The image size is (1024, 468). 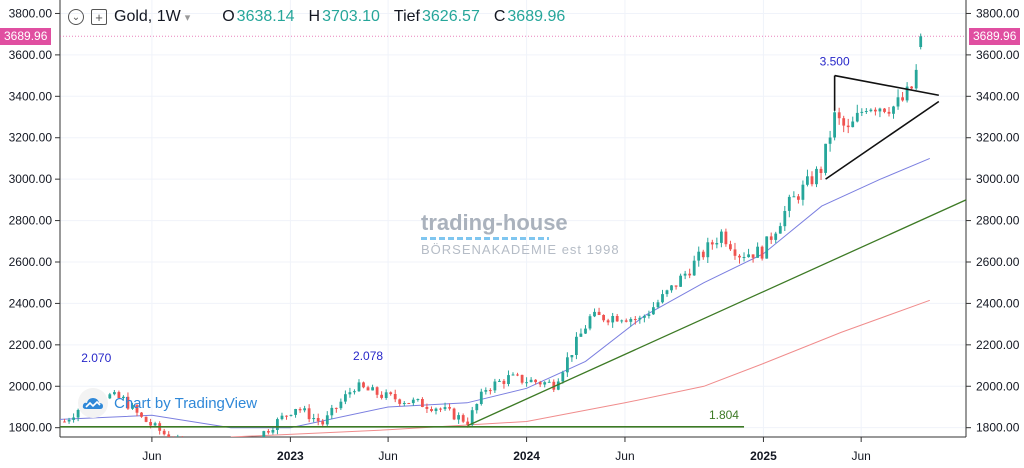 What do you see at coordinates (31, 221) in the screenshot?
I see `y-tick-label-left: 2800.00` at bounding box center [31, 221].